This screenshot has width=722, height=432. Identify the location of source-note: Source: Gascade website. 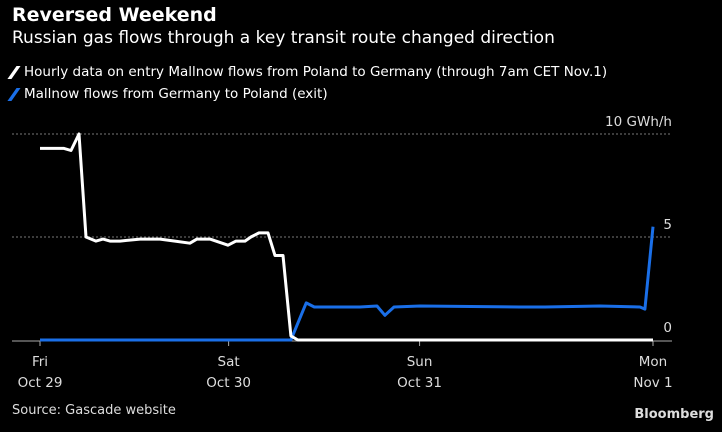
(94, 410).